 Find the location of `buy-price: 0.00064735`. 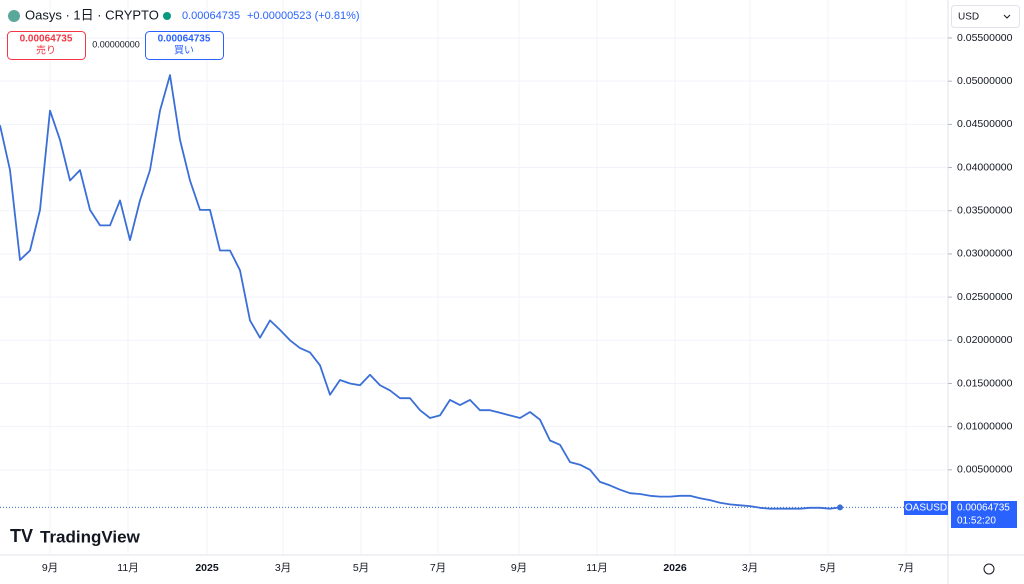

buy-price: 0.00064735 is located at coordinates (184, 39).